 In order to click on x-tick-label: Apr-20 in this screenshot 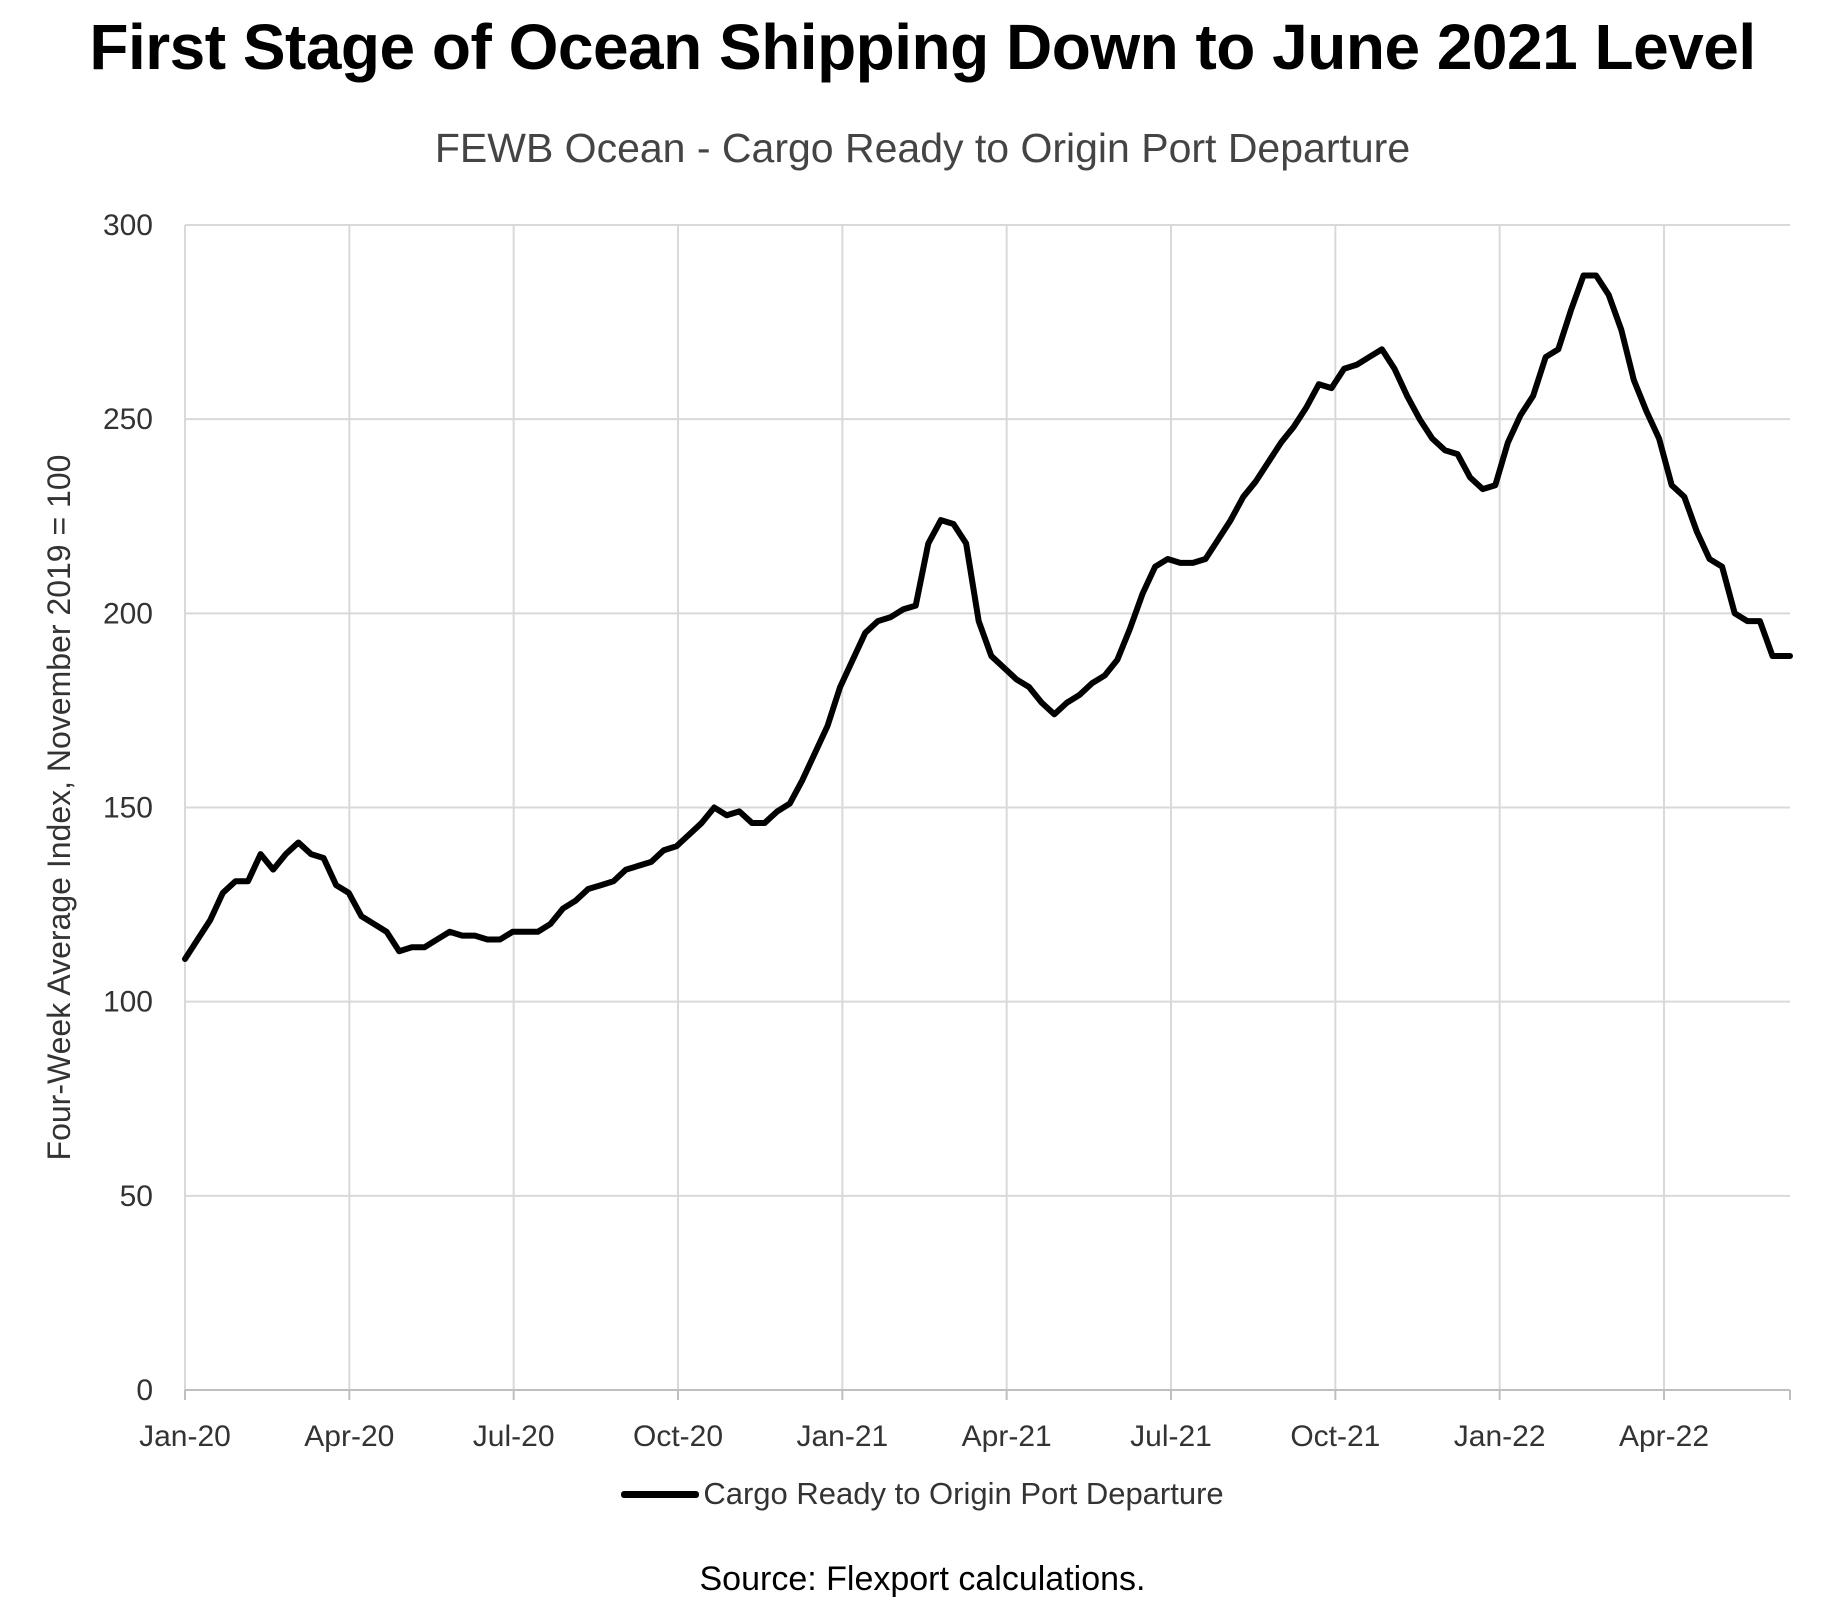, I will do `click(349, 1436)`.